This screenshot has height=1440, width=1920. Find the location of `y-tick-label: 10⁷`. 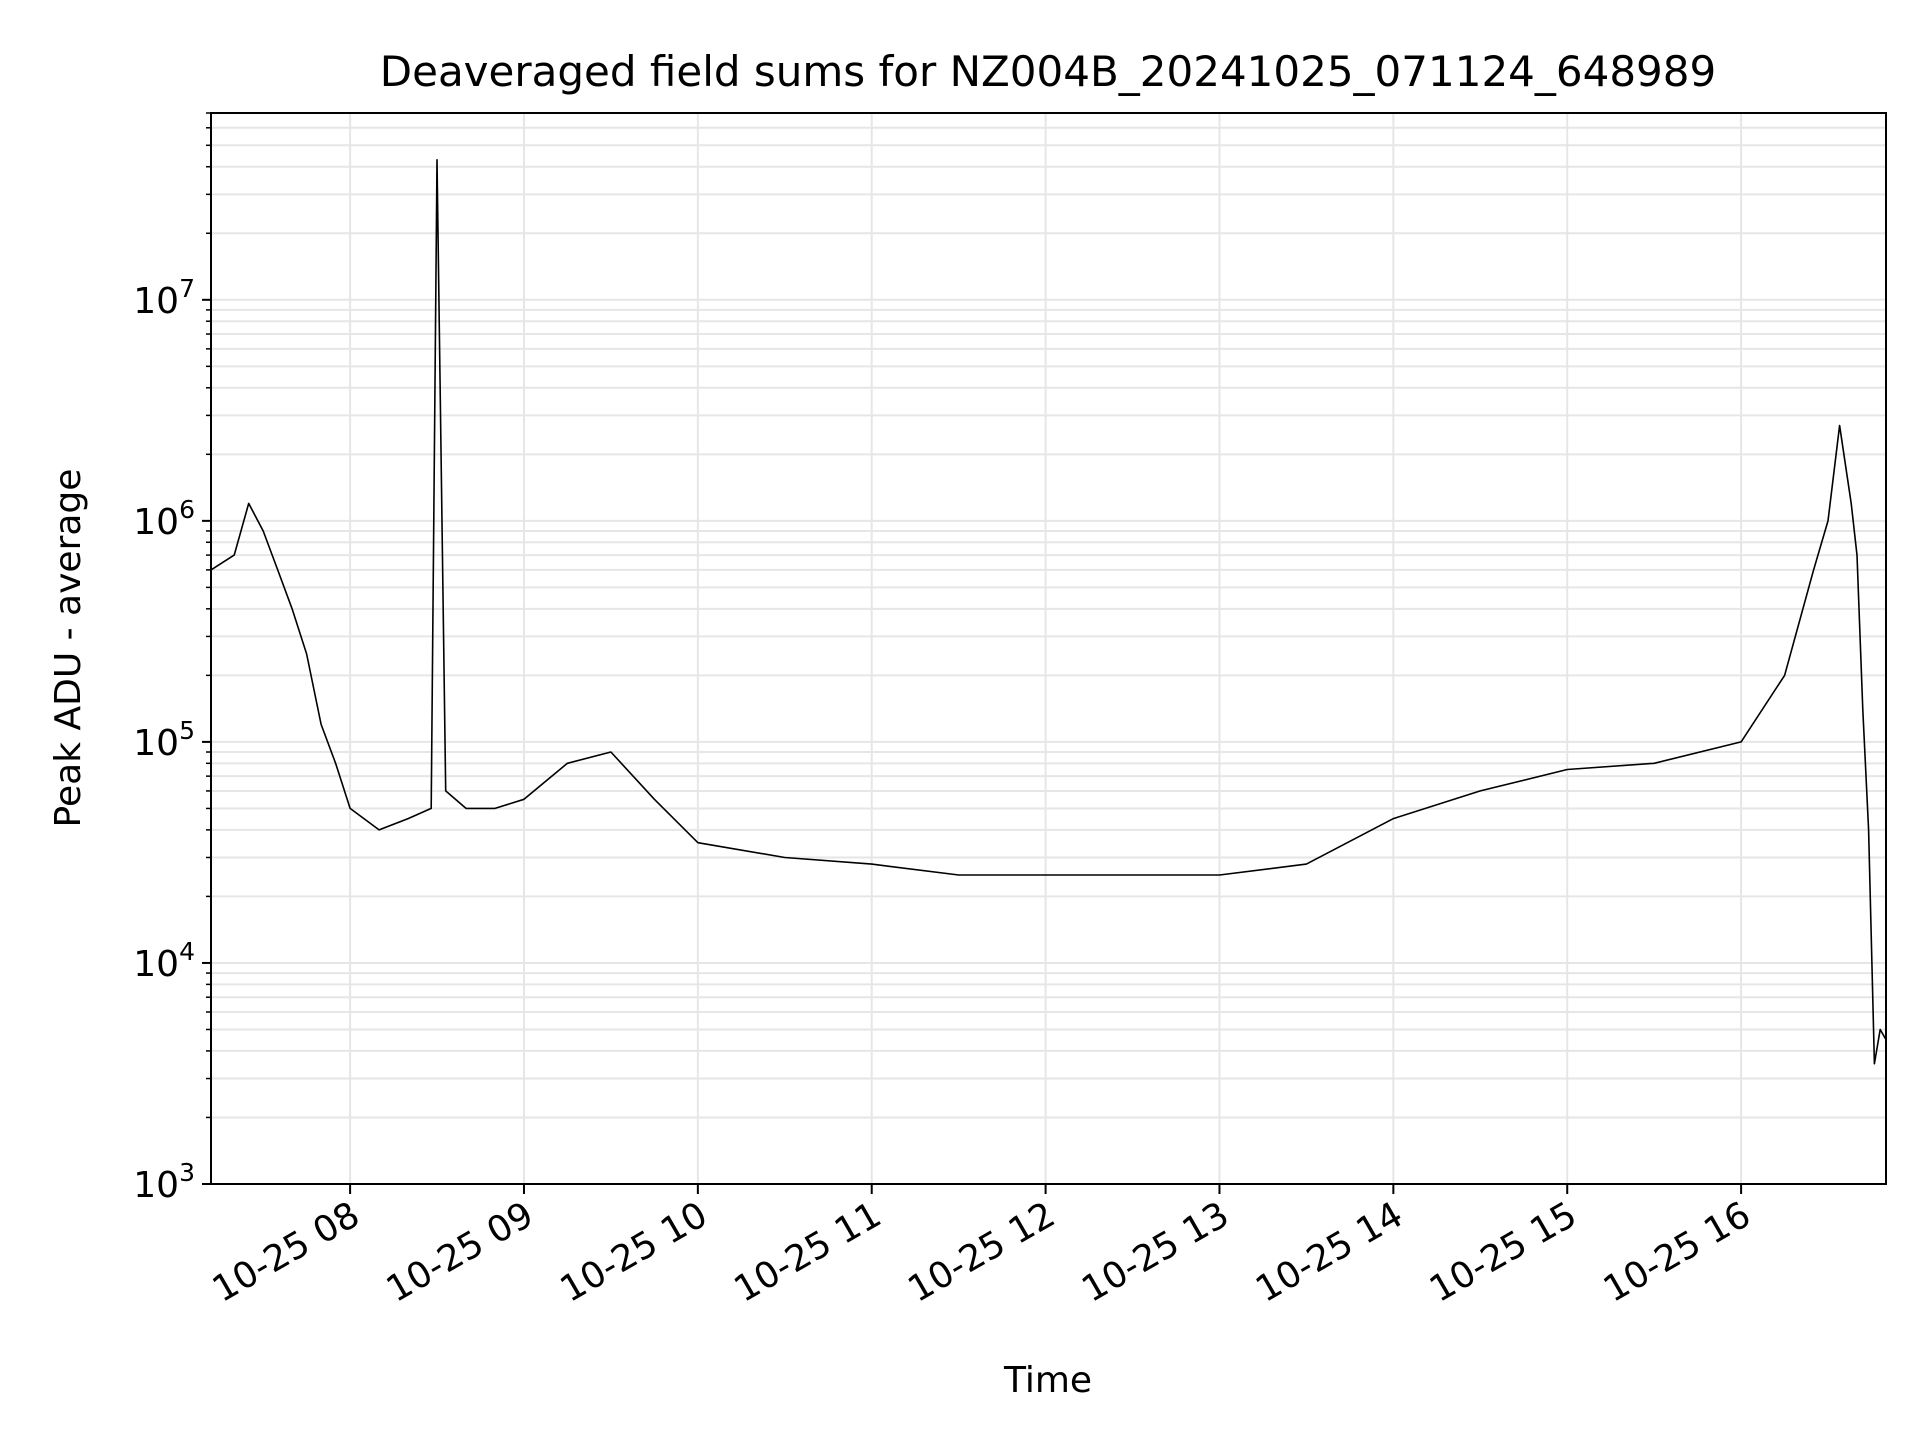

y-tick-label: 10⁷ is located at coordinates (164, 298).